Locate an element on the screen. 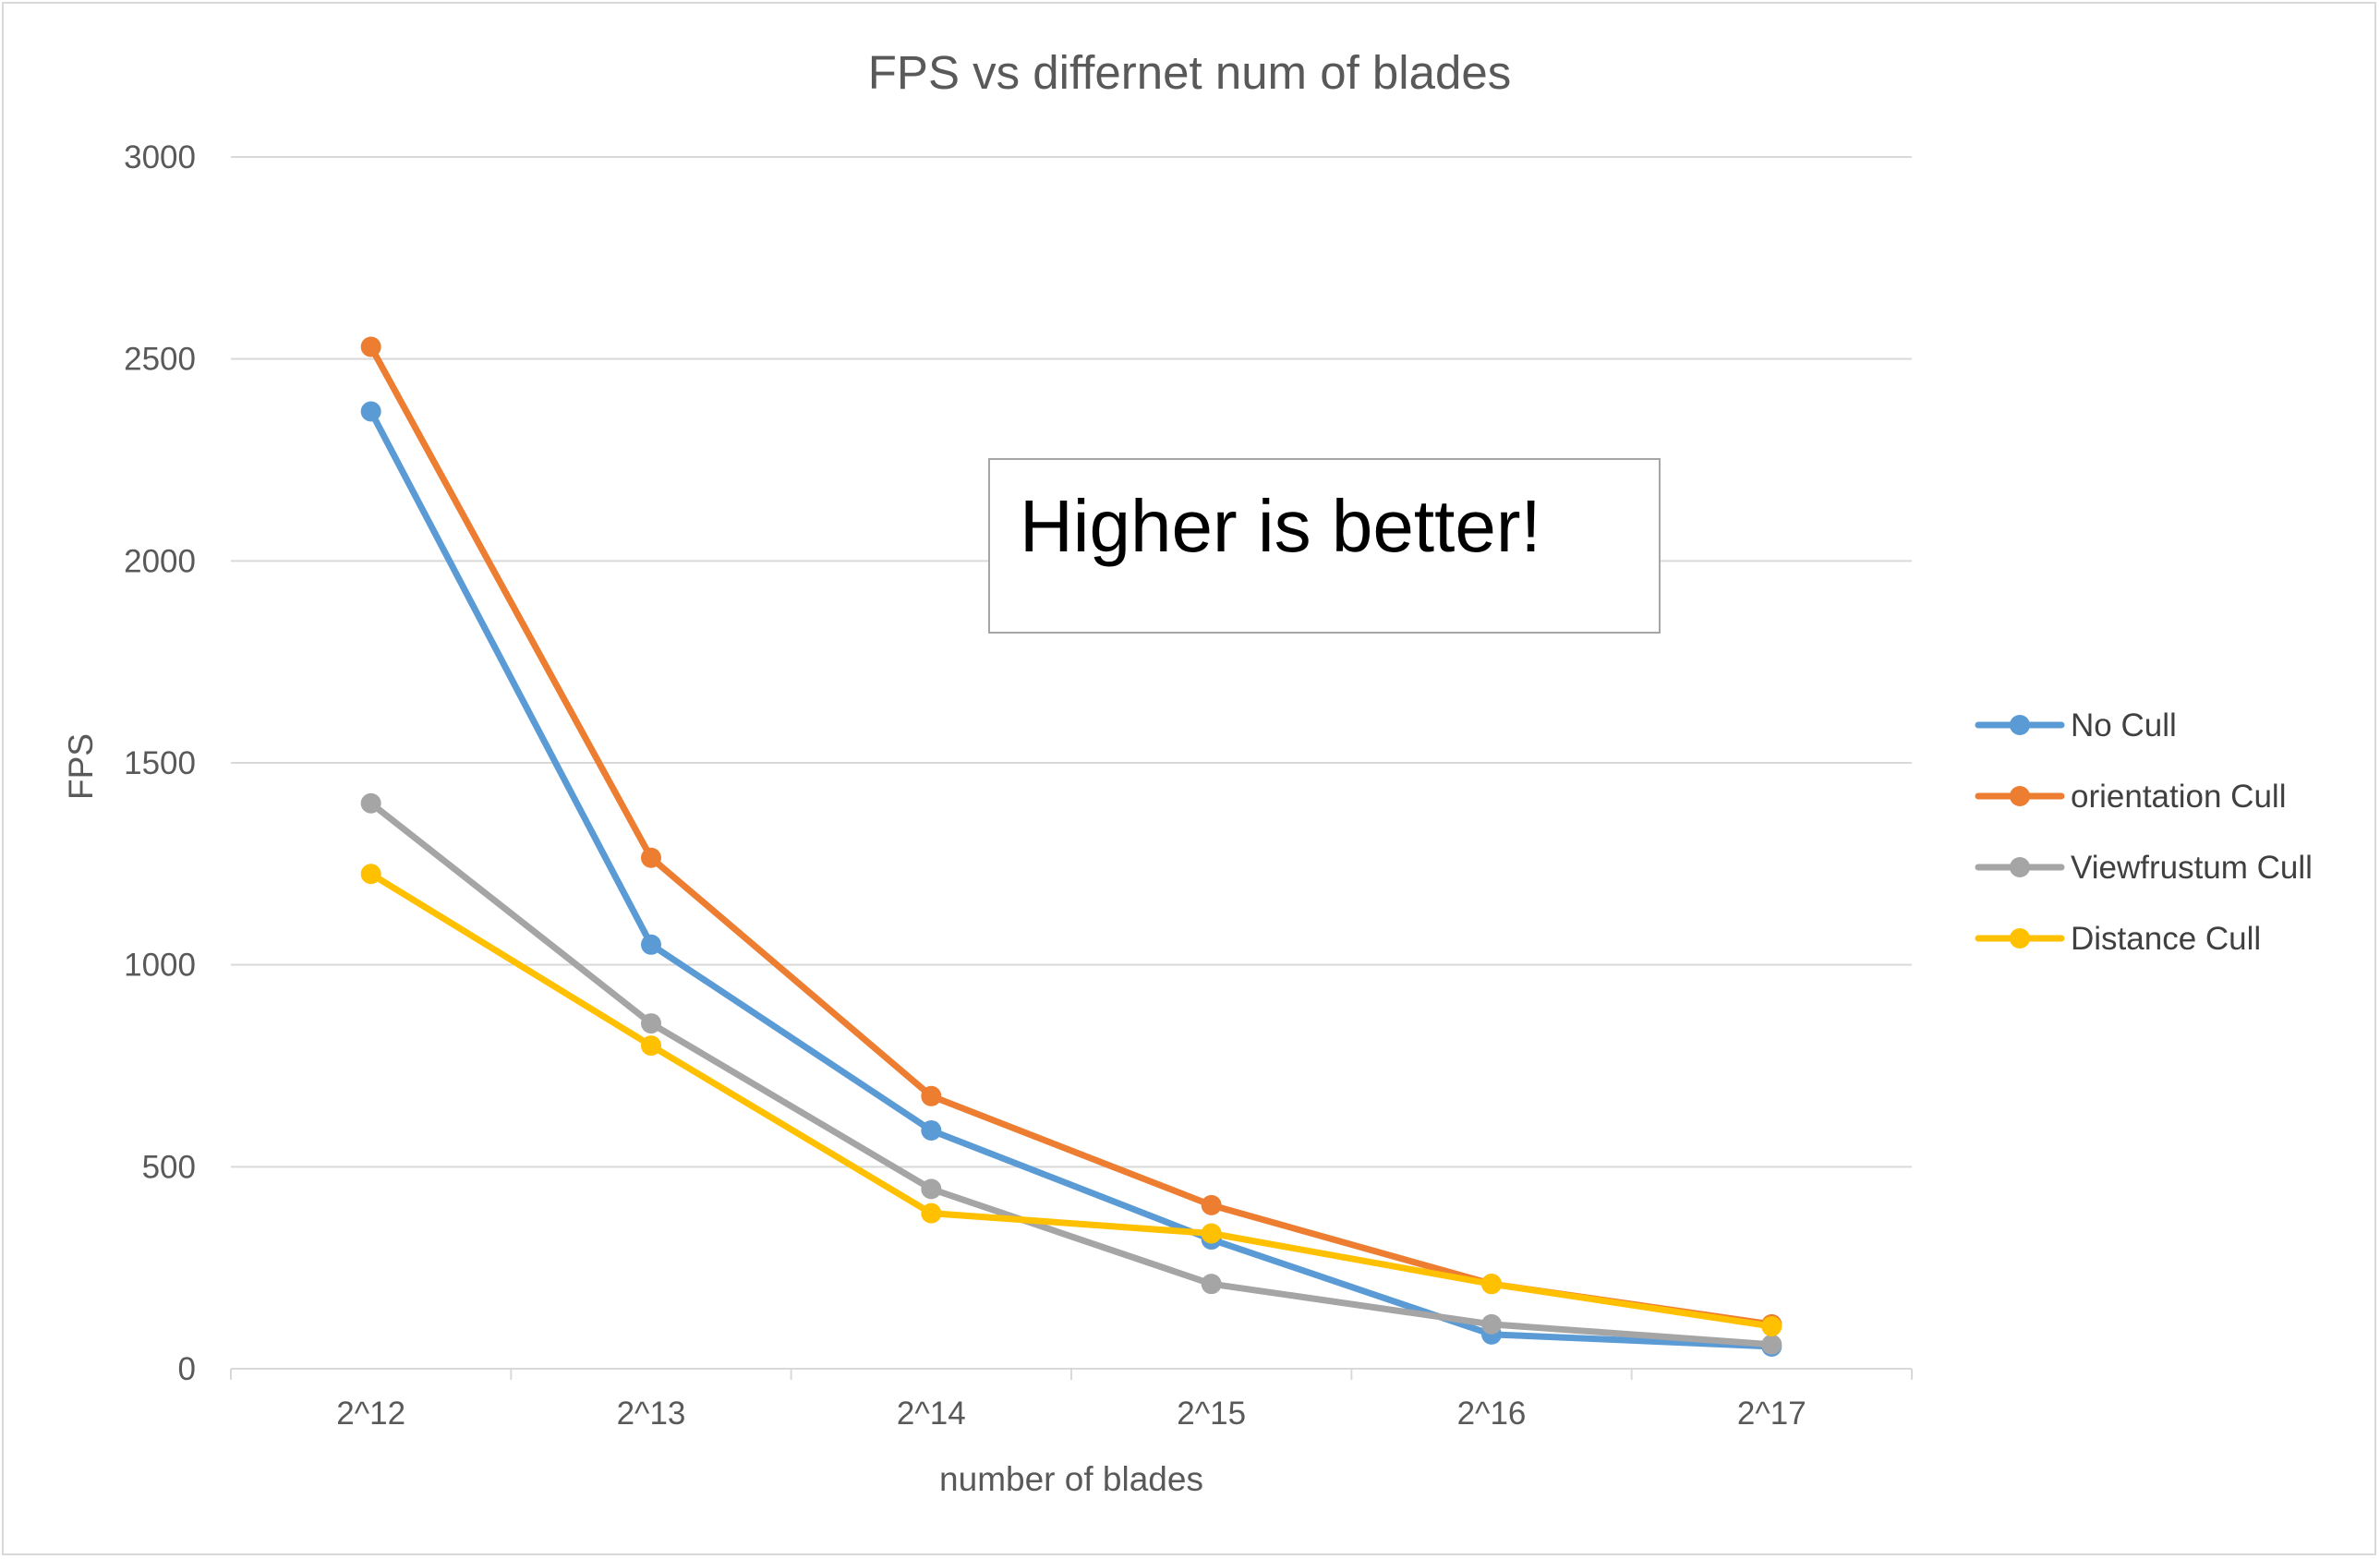 The width and height of the screenshot is (2380, 1559). legend-item: Distance Cull is located at coordinates (2118, 939).